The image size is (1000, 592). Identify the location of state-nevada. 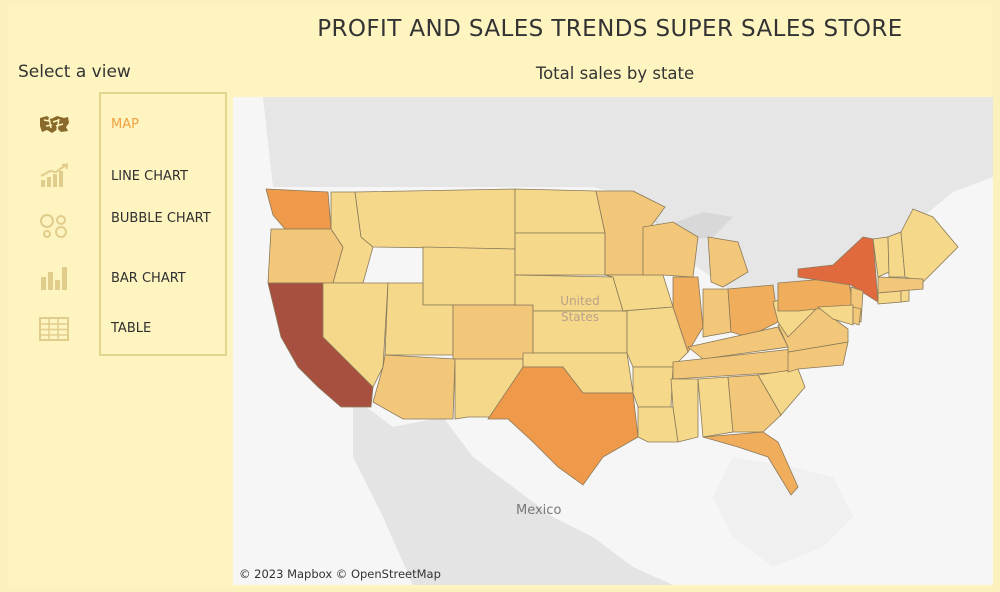
(355, 335).